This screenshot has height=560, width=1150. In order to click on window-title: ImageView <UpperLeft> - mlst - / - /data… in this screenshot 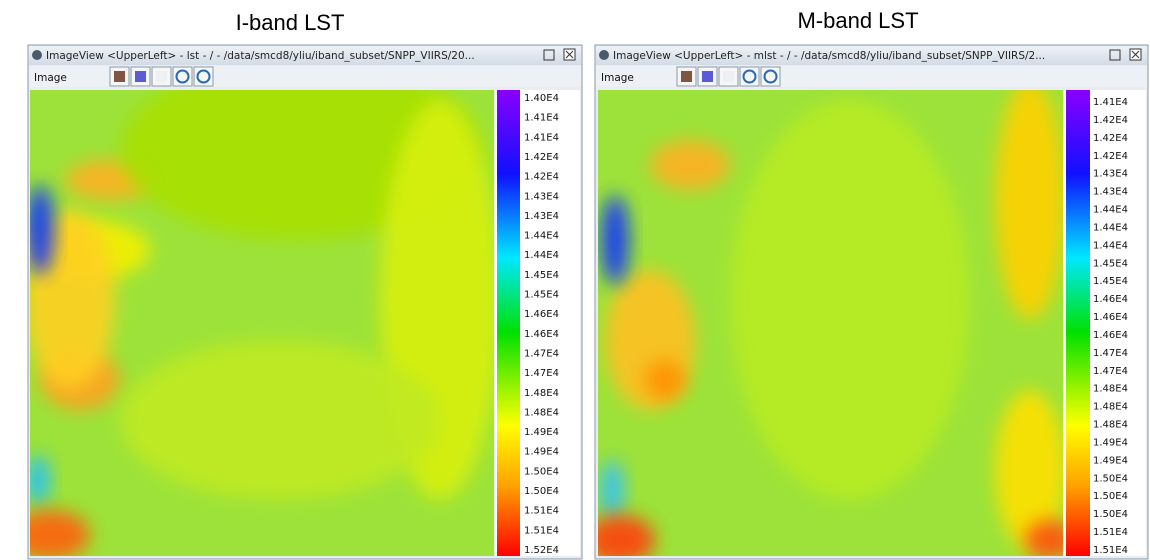, I will do `click(829, 56)`.